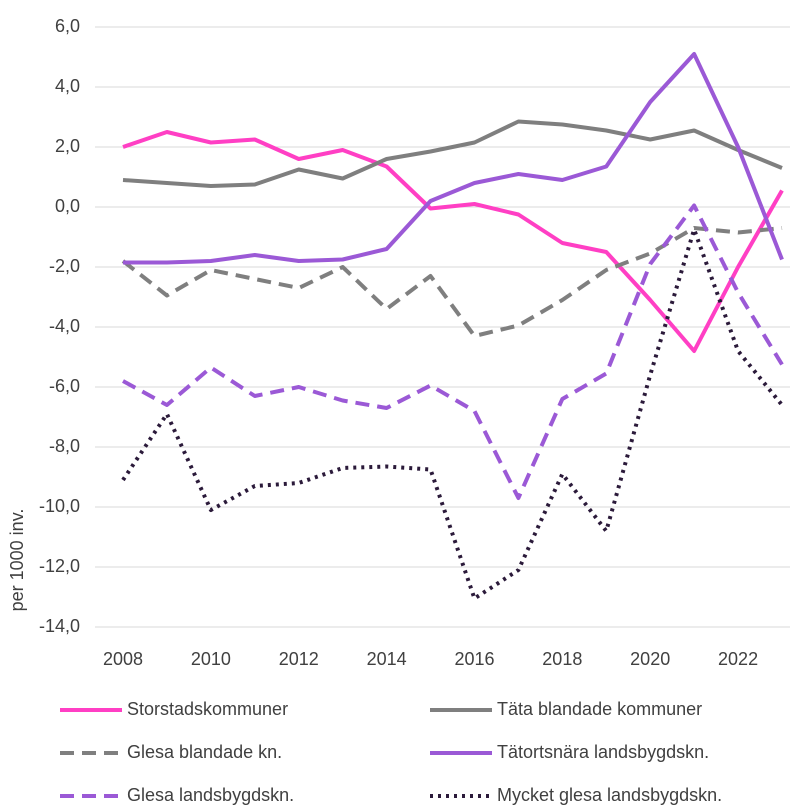  Describe the element at coordinates (299, 659) in the screenshot. I see `x-tick-label: 2012` at that location.